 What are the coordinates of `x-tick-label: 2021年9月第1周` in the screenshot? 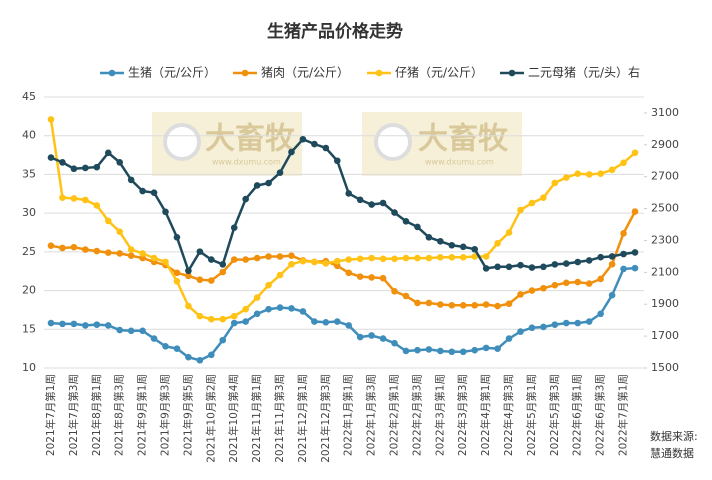 It's located at (142, 415).